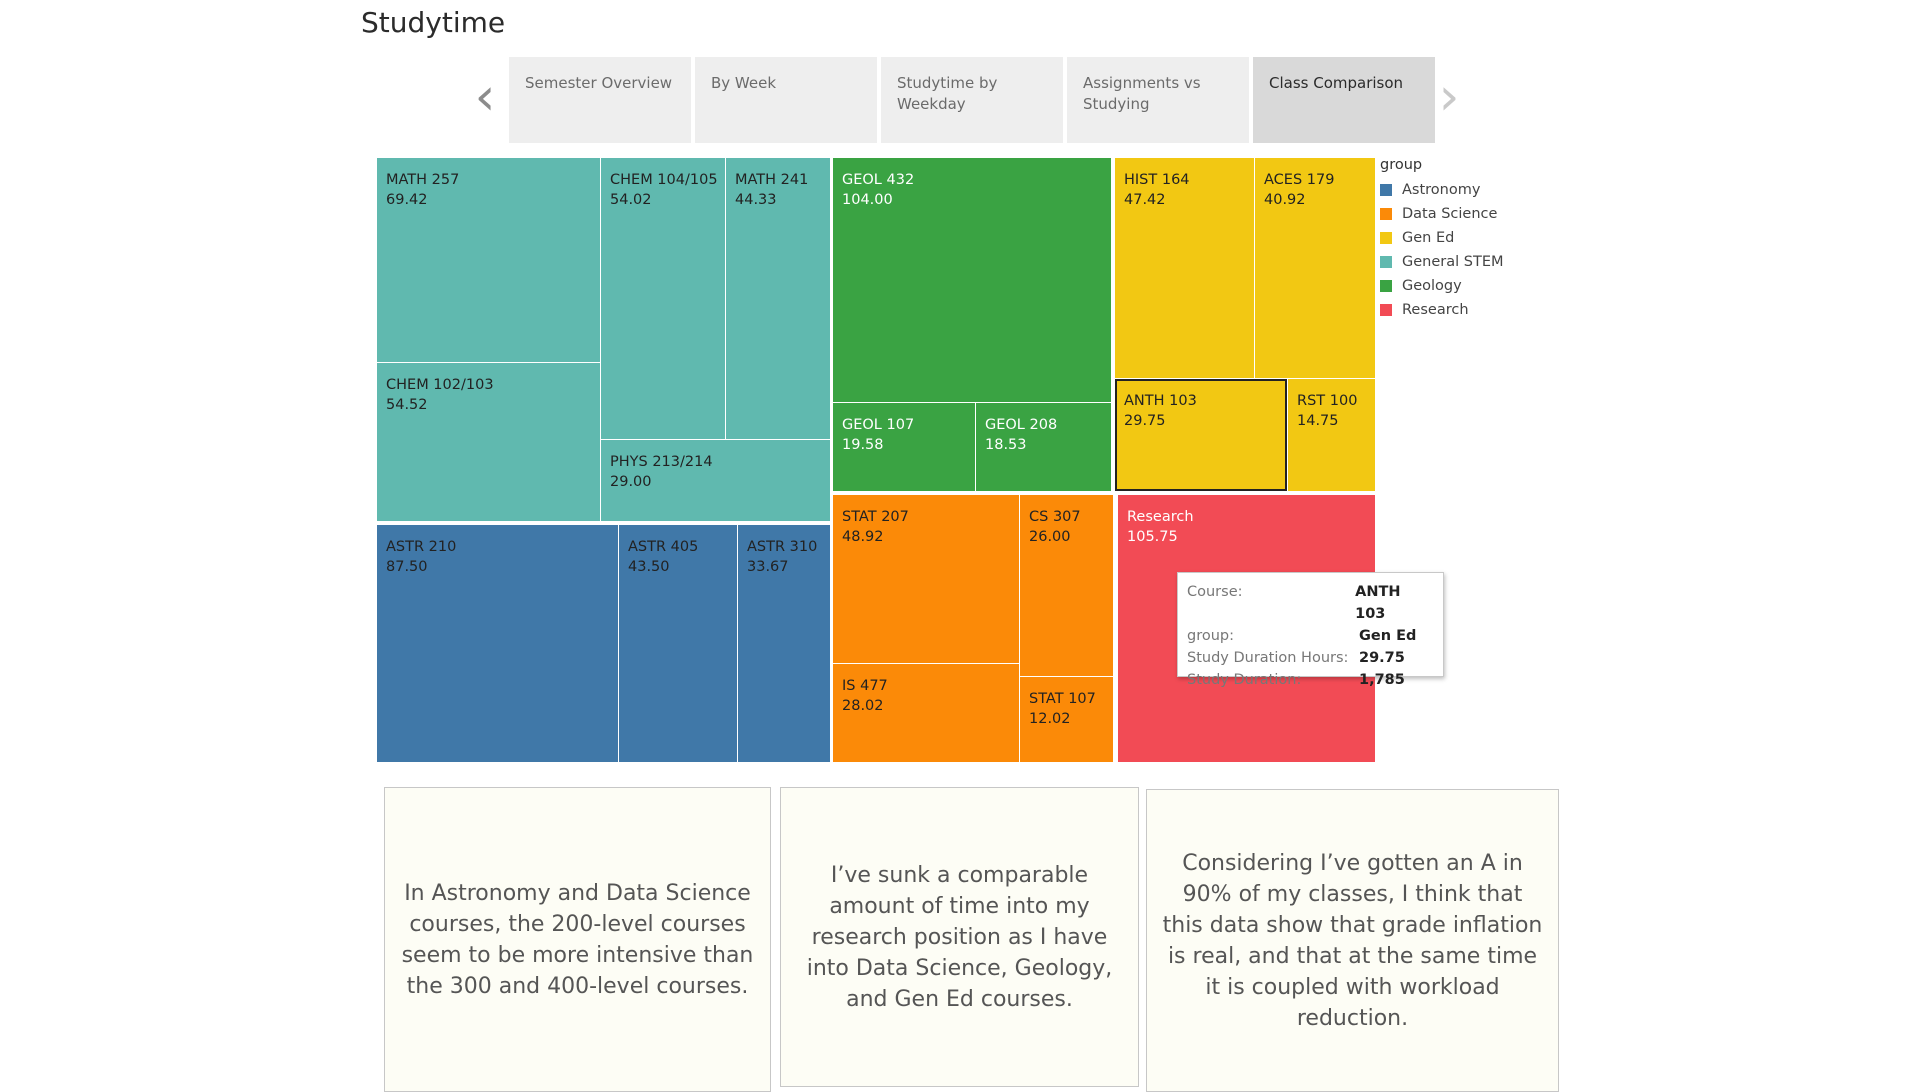  I want to click on tile-value-label: 33.67, so click(768, 567).